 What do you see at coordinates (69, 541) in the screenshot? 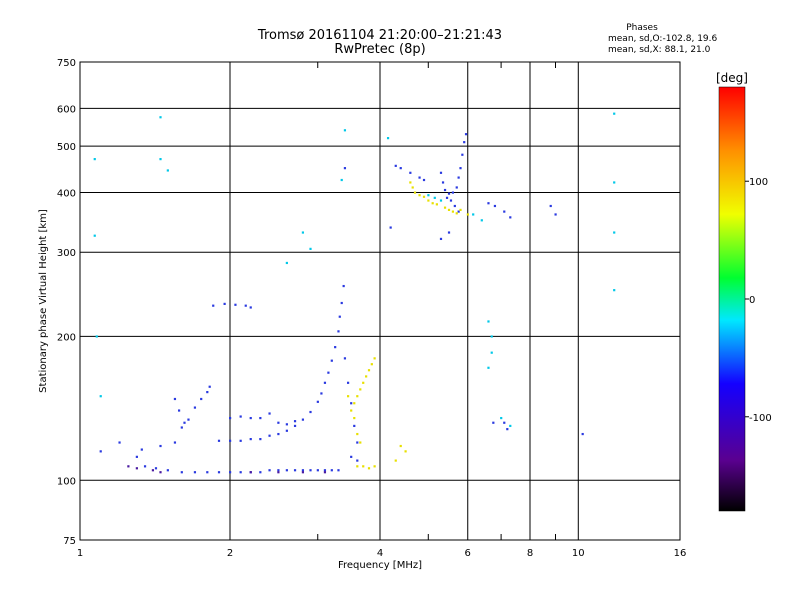
I see `y-tick-label: 75` at bounding box center [69, 541].